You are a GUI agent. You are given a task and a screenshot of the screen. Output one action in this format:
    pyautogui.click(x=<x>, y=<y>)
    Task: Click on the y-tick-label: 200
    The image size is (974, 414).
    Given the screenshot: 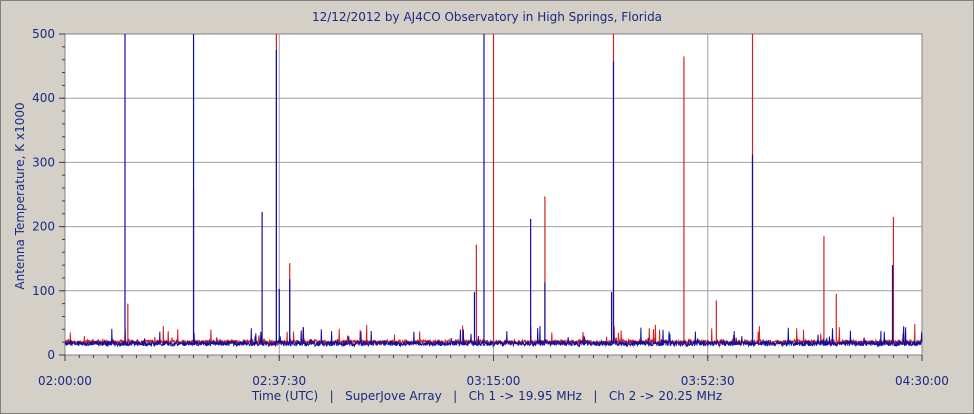 What is the action you would take?
    pyautogui.click(x=43, y=227)
    